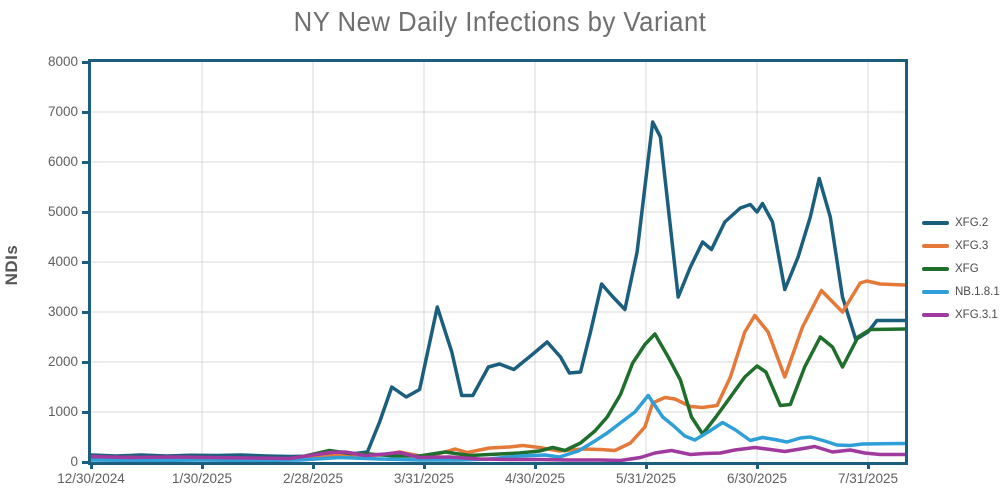 The height and width of the screenshot is (492, 1000). What do you see at coordinates (62, 211) in the screenshot?
I see `y-tick-label: 5000` at bounding box center [62, 211].